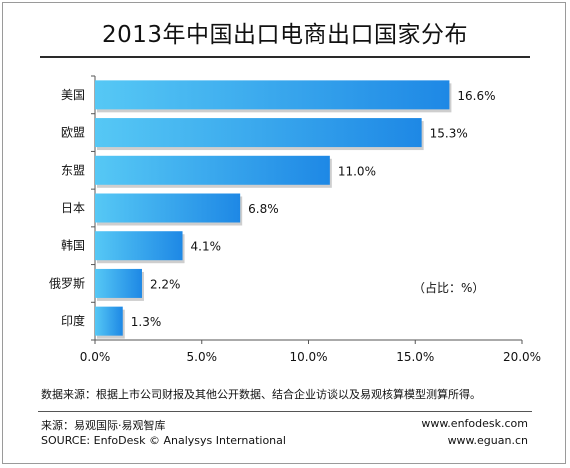  I want to click on x-tick-label: 0.0%, so click(95, 357).